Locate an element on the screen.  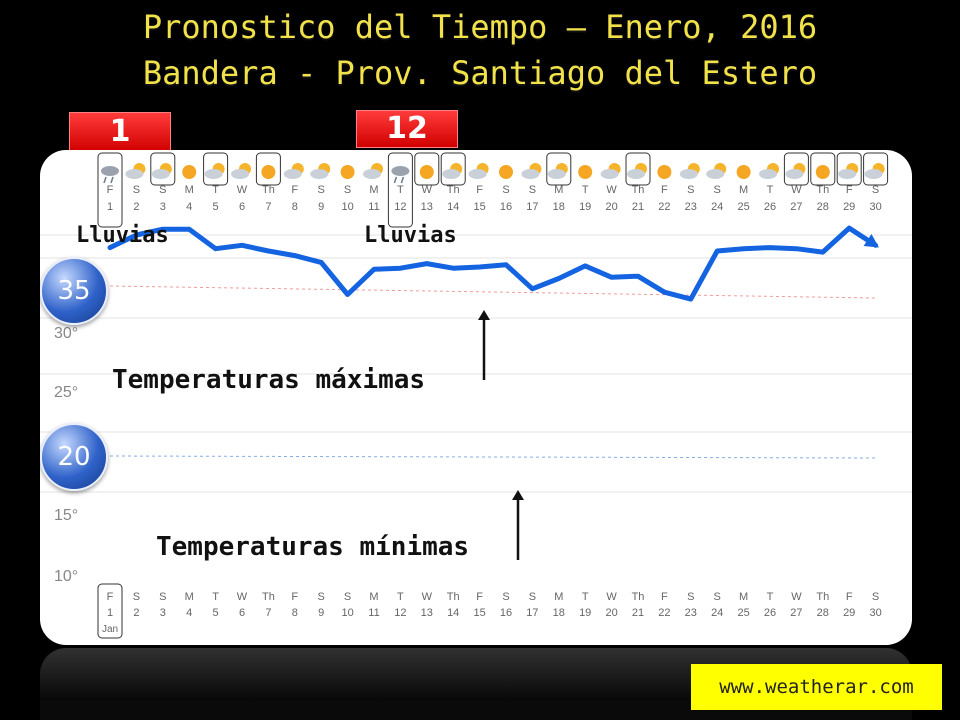
min-trend-line is located at coordinates (492, 457).